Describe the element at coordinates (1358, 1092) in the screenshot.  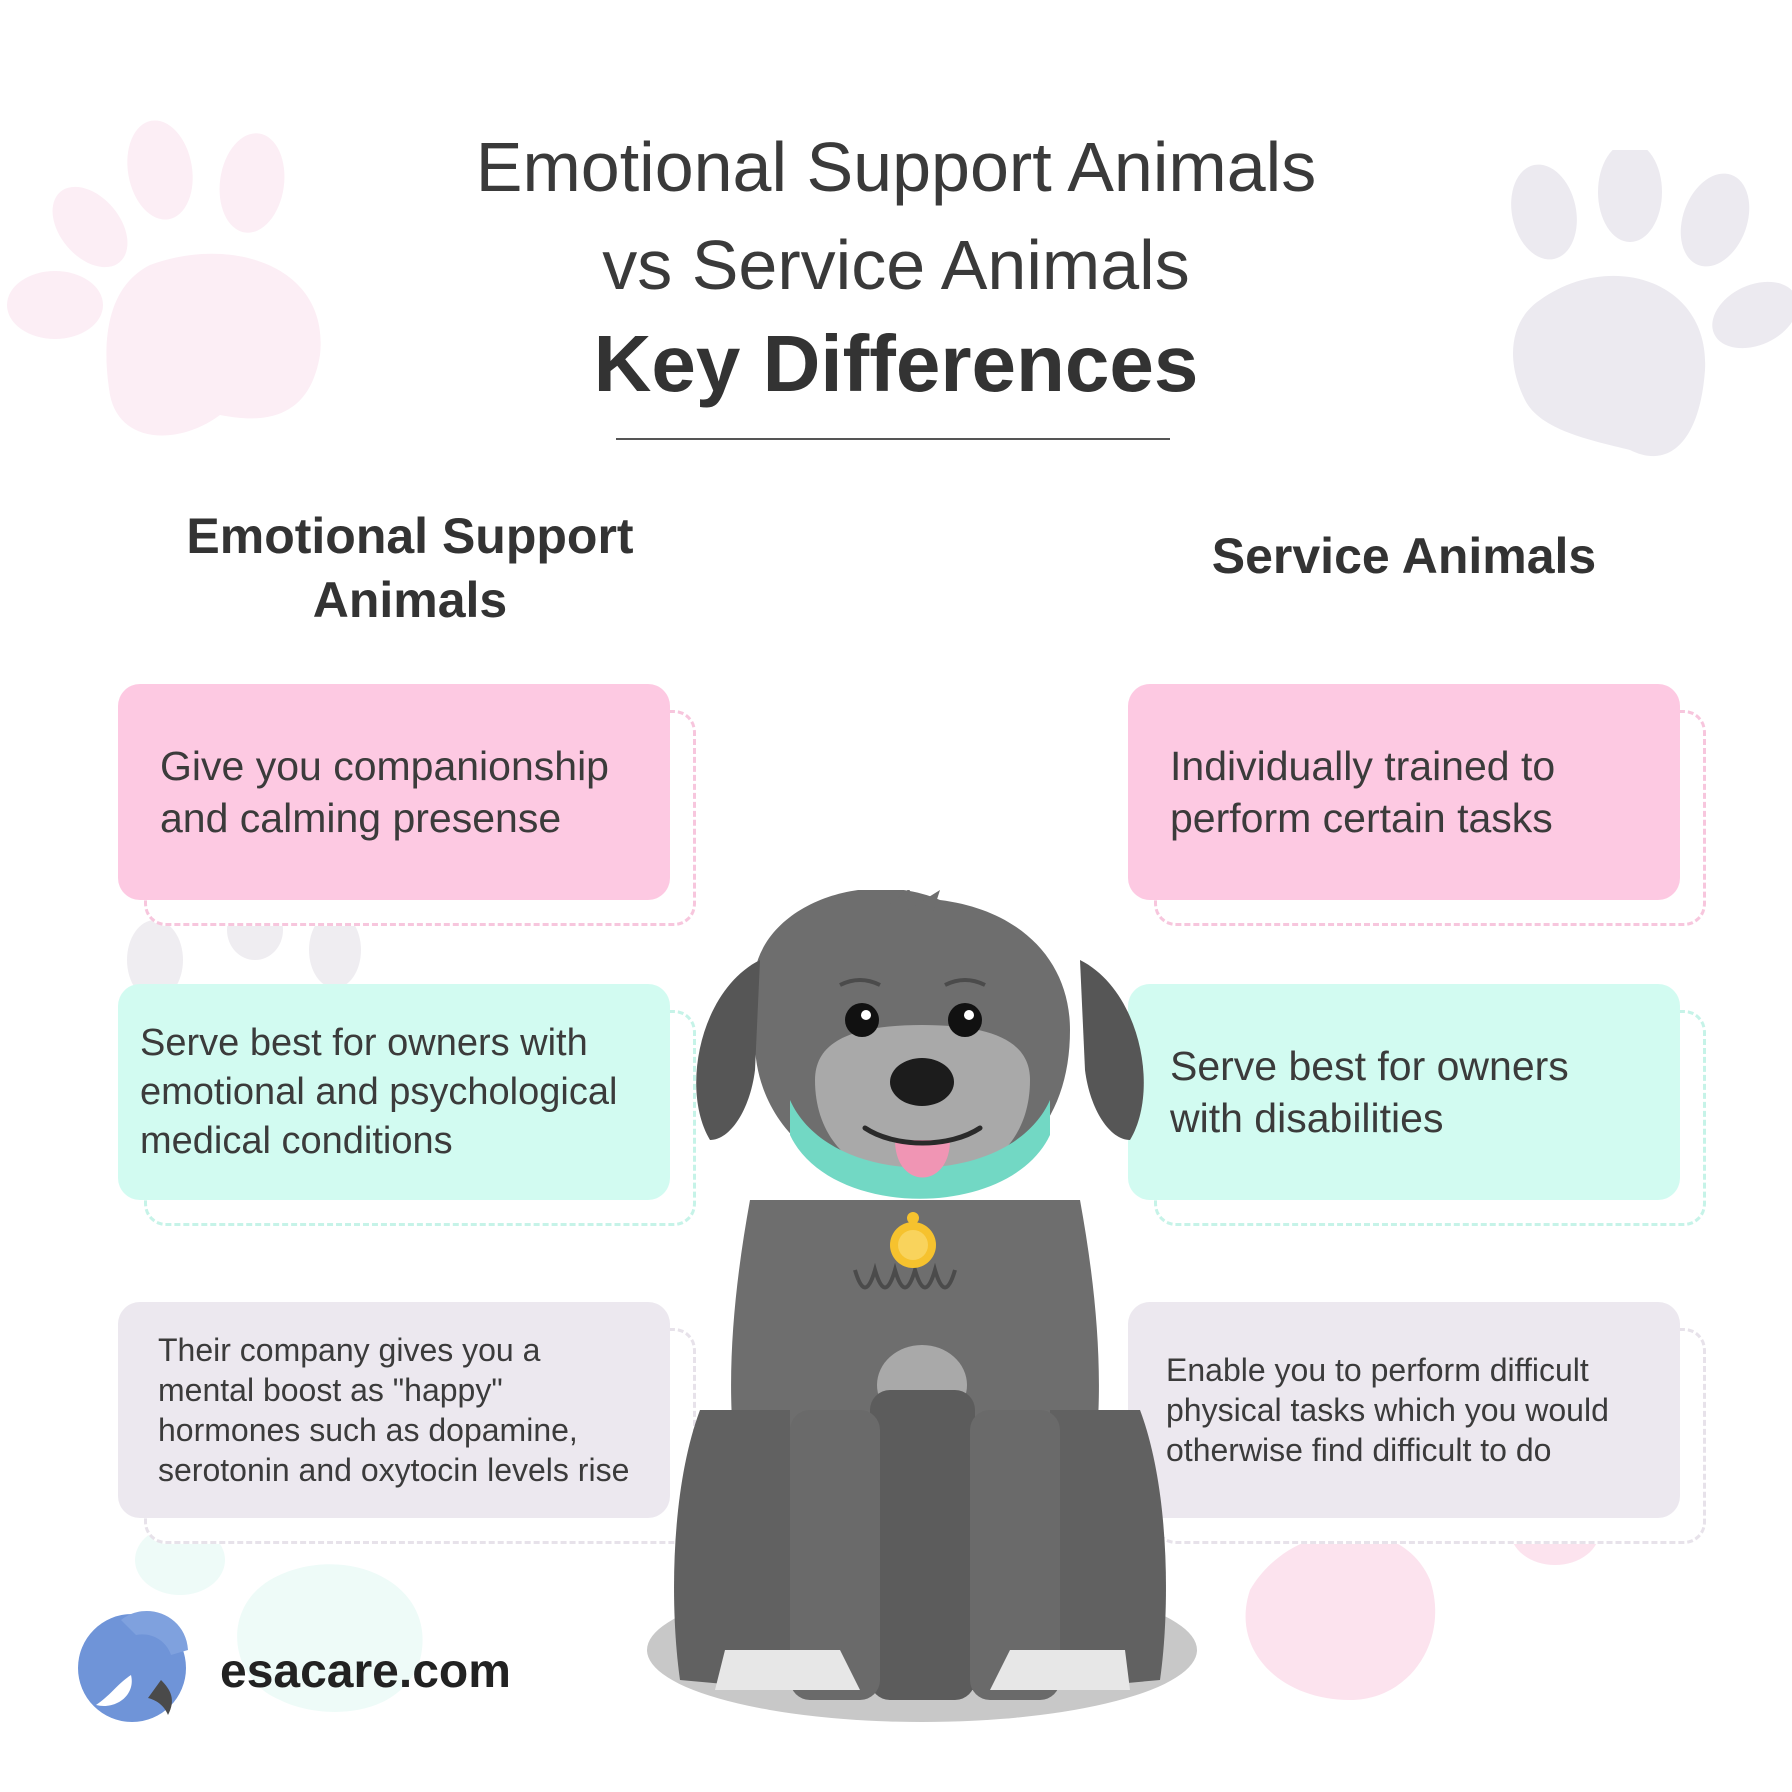
I see `card-text: Serve best for owners with disabilities` at that location.